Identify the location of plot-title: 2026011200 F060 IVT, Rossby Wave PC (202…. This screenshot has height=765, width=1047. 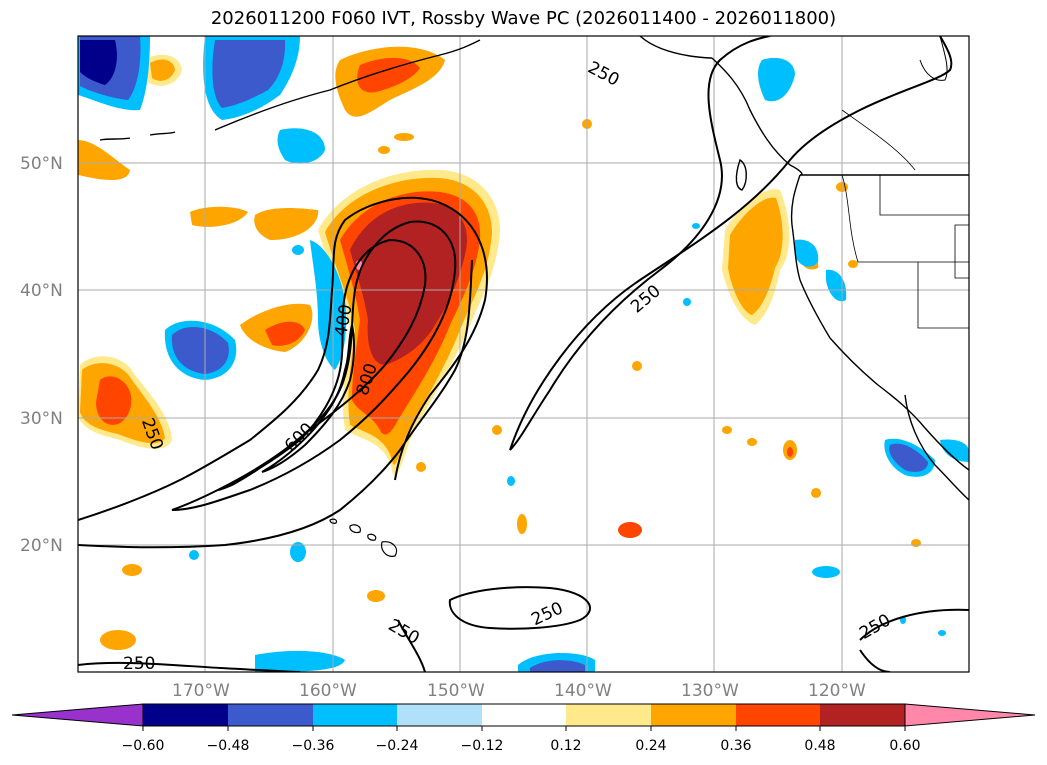
(523, 18).